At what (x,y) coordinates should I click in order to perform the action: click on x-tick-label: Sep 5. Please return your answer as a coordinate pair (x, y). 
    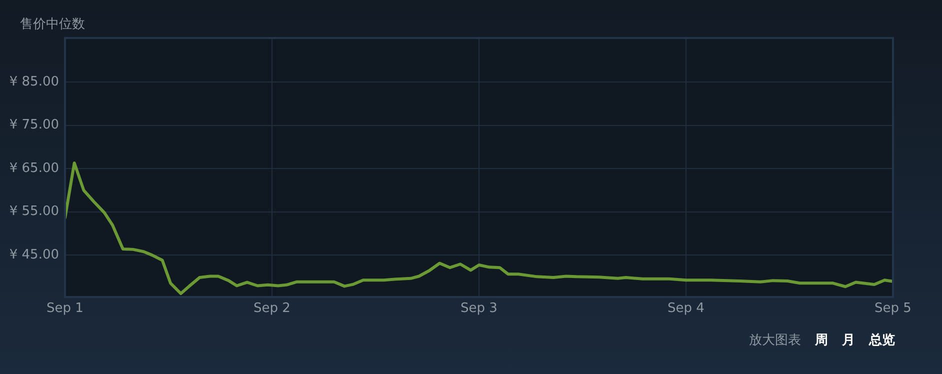
    Looking at the image, I should click on (893, 308).